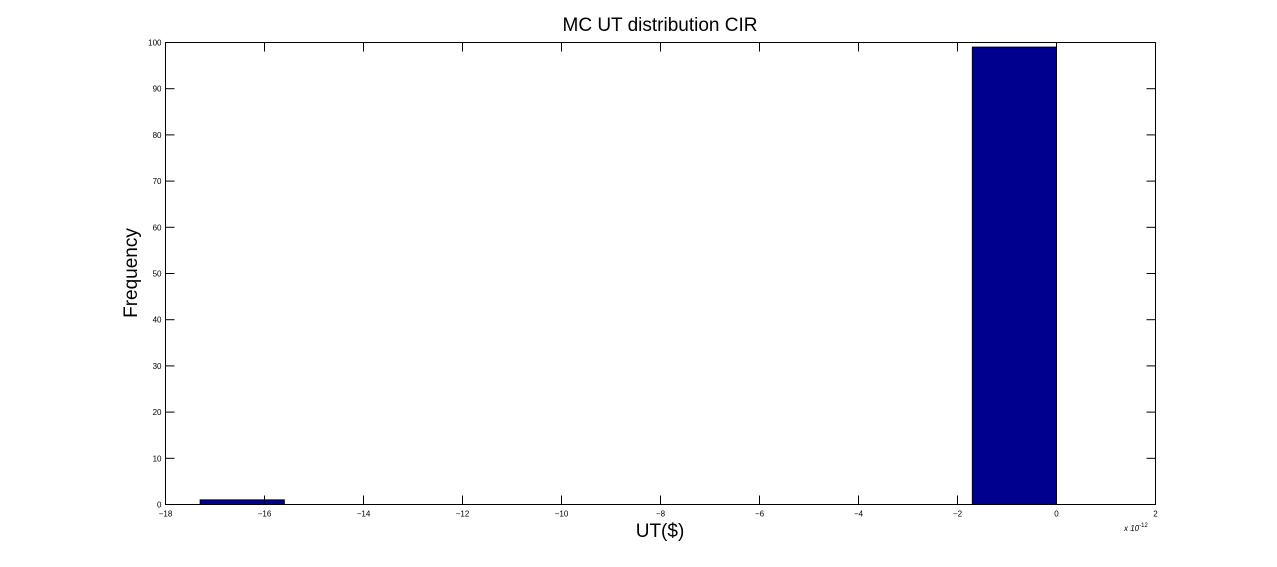 This screenshot has height=567, width=1277. What do you see at coordinates (660, 531) in the screenshot?
I see `x-axis-title: UT($)` at bounding box center [660, 531].